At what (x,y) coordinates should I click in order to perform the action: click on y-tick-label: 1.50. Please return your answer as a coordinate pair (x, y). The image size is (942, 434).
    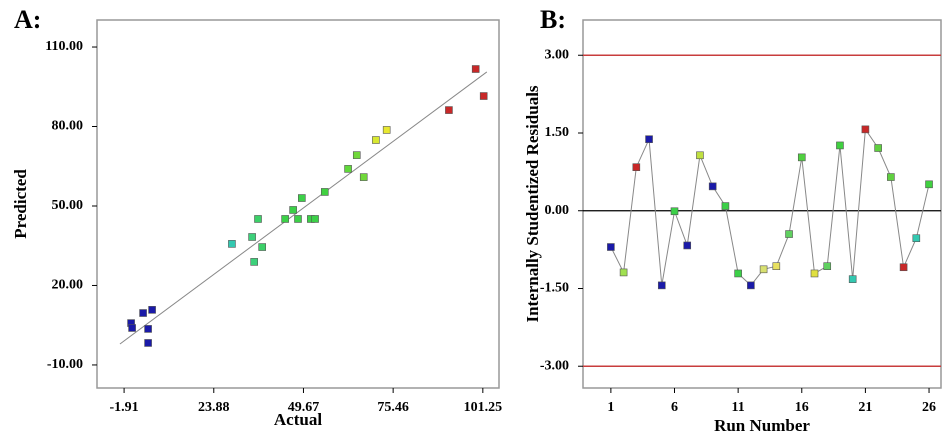
    Looking at the image, I should click on (557, 132).